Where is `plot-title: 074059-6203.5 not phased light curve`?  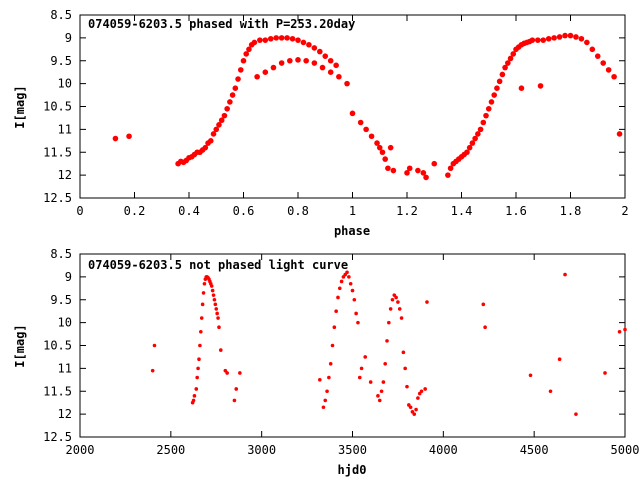
plot-title: 074059-6203.5 not phased light curve is located at coordinates (218, 265).